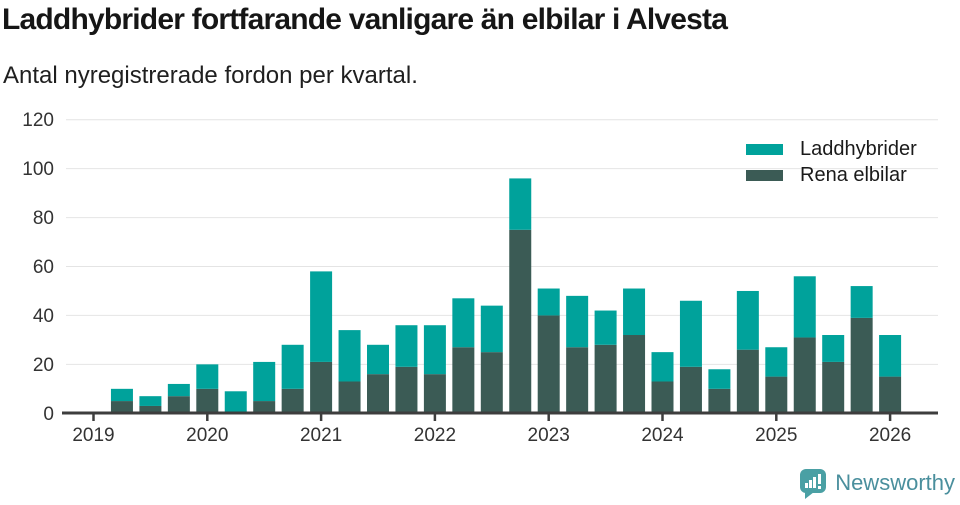  Describe the element at coordinates (435, 435) in the screenshot. I see `x-tick-label: 2022` at that location.